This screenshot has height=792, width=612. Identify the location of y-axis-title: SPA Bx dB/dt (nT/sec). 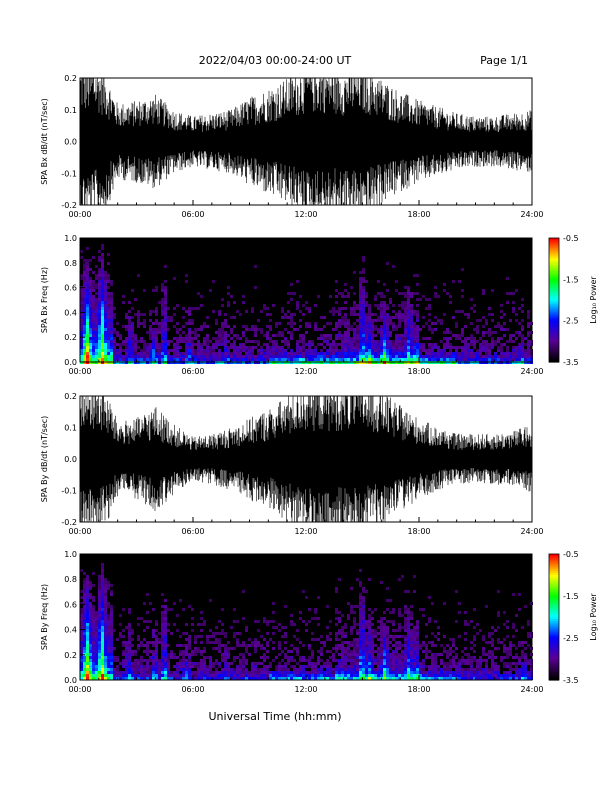
(44, 141).